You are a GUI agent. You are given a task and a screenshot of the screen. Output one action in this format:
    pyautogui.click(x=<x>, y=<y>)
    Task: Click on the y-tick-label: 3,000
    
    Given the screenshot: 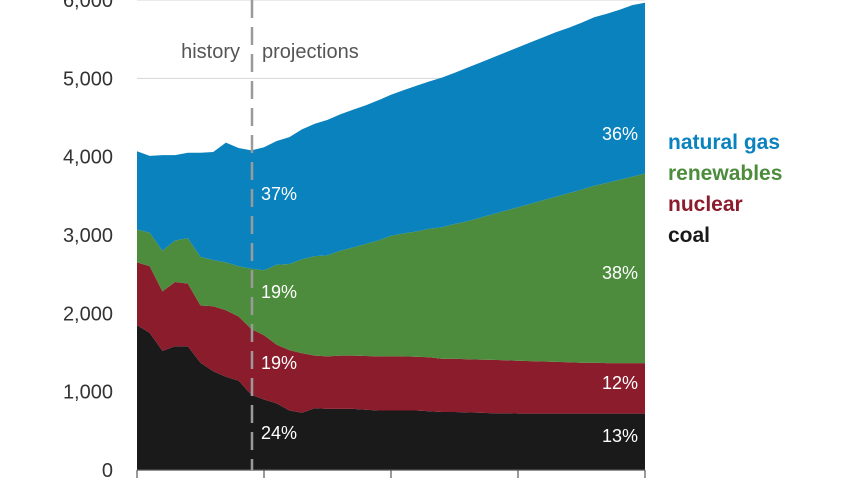 What is the action you would take?
    pyautogui.click(x=88, y=236)
    